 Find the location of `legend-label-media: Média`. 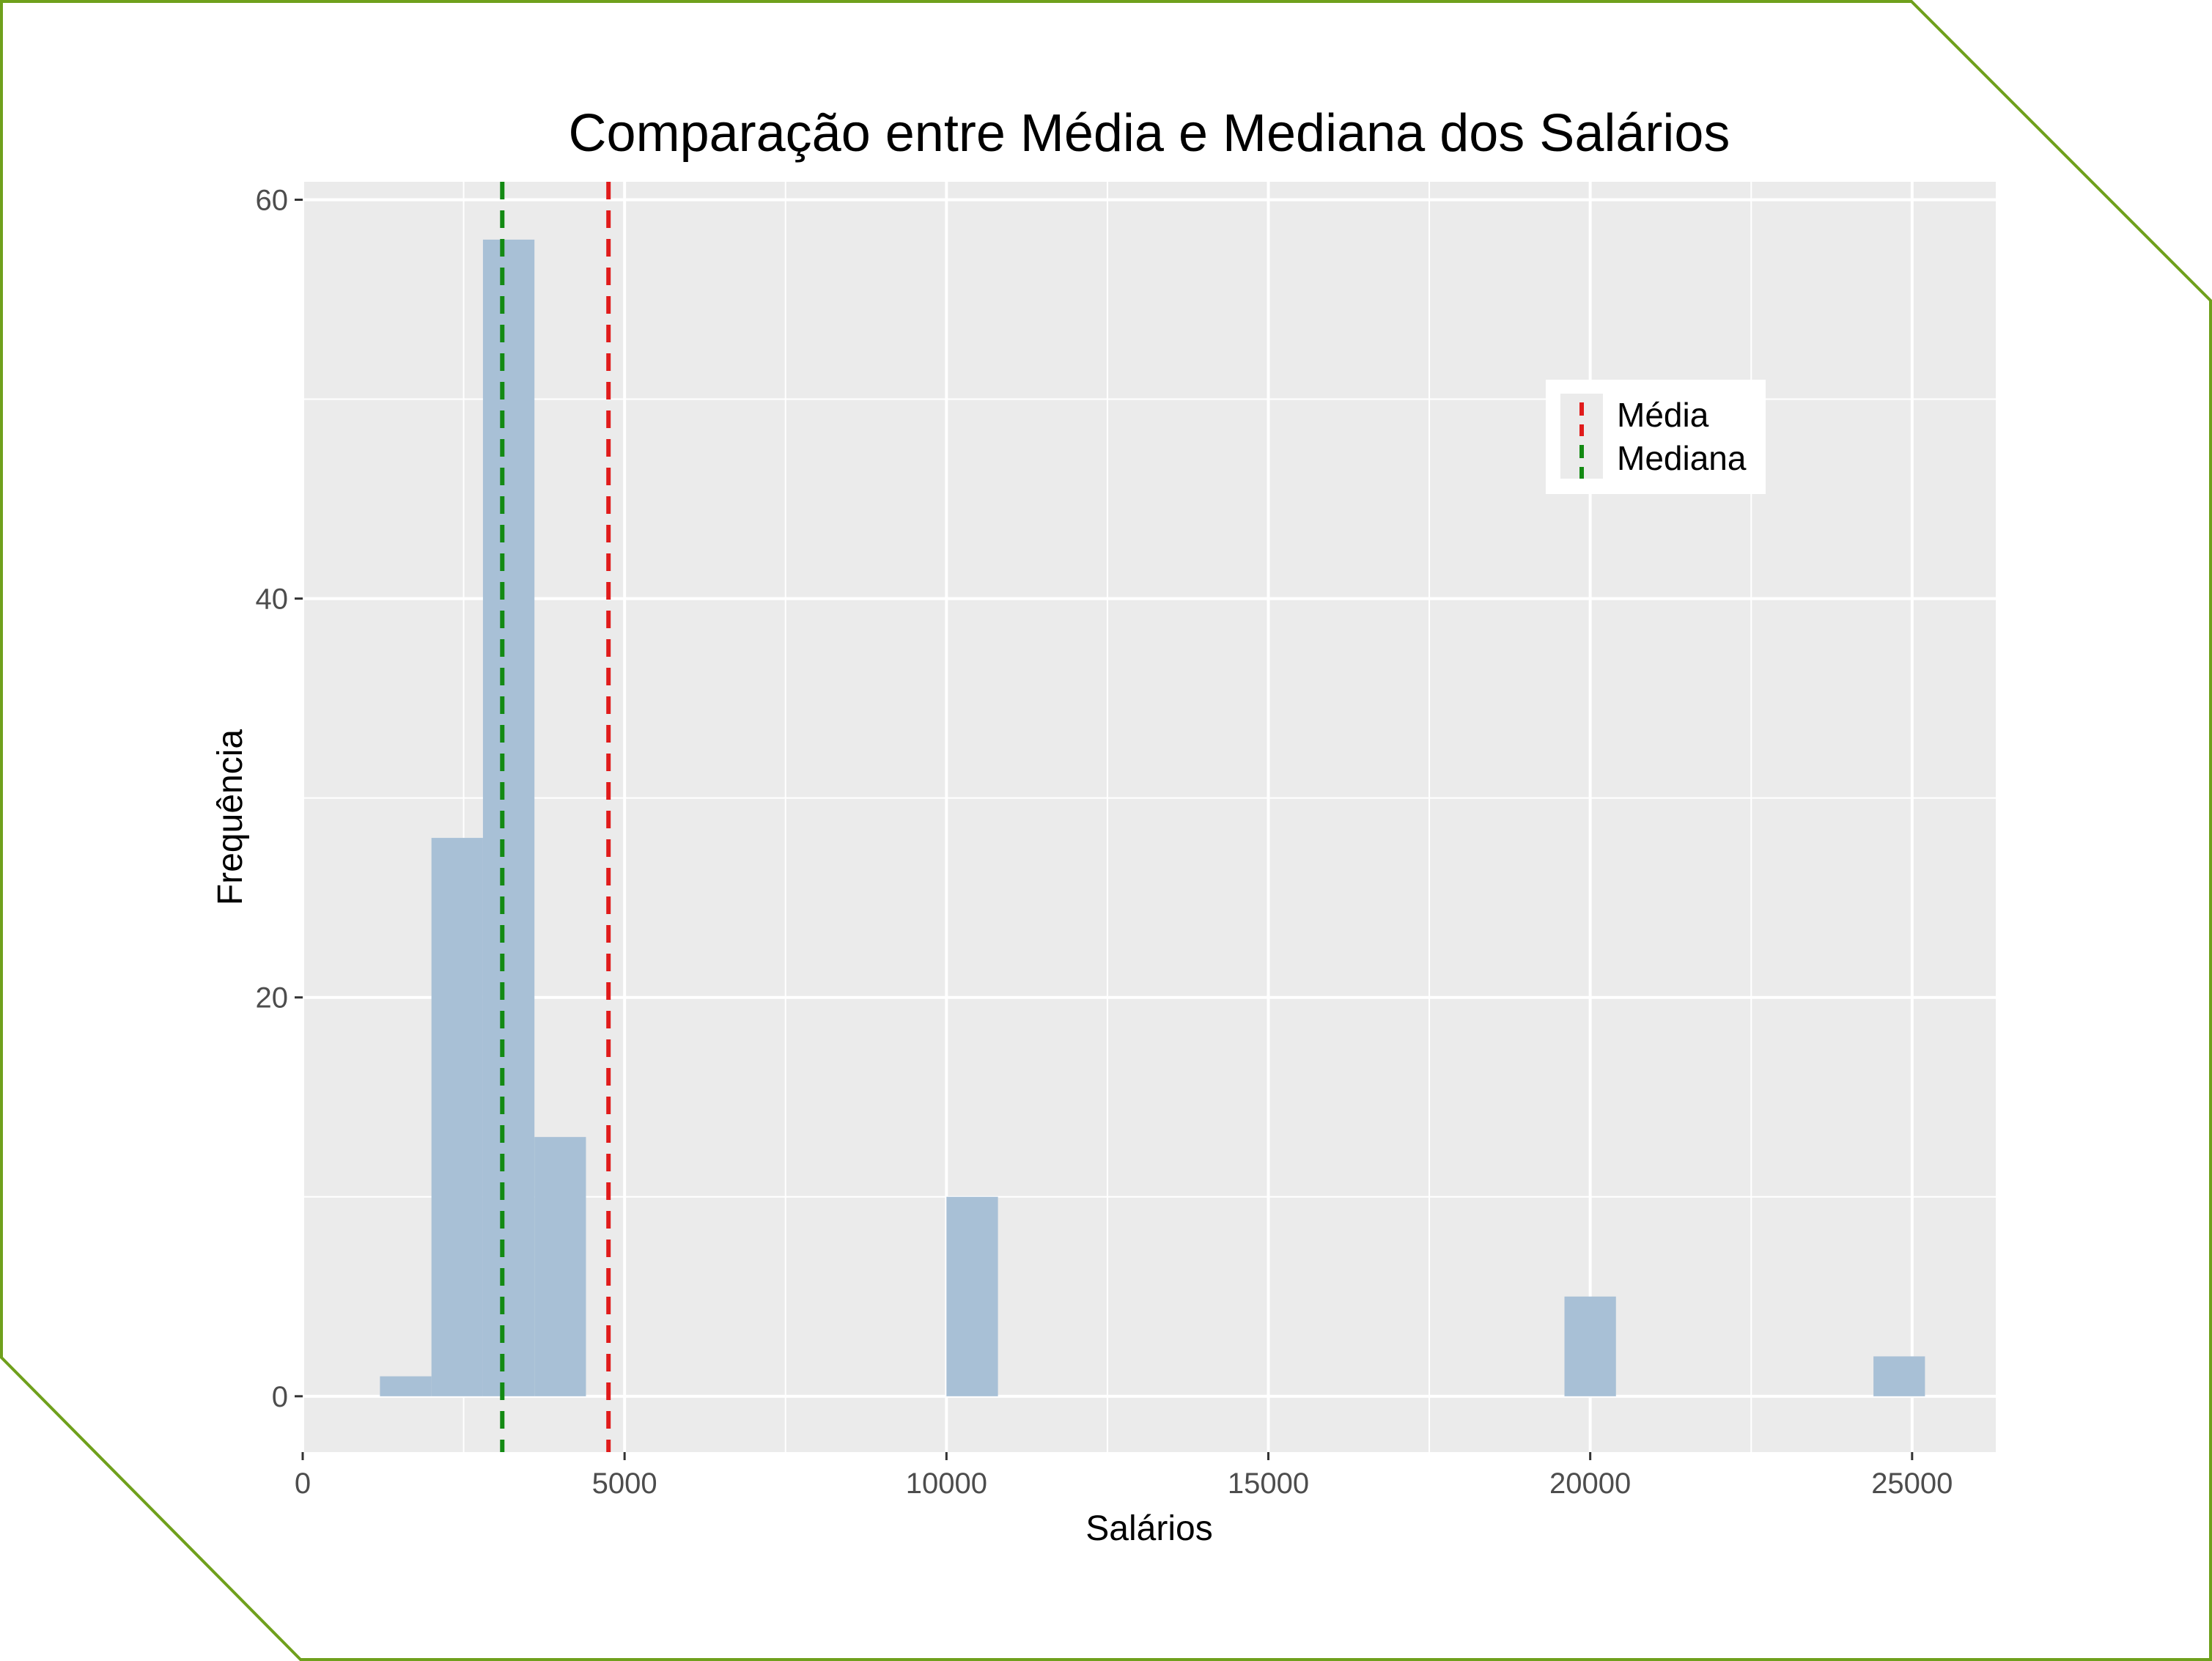

legend-label-media: Média is located at coordinates (1663, 415).